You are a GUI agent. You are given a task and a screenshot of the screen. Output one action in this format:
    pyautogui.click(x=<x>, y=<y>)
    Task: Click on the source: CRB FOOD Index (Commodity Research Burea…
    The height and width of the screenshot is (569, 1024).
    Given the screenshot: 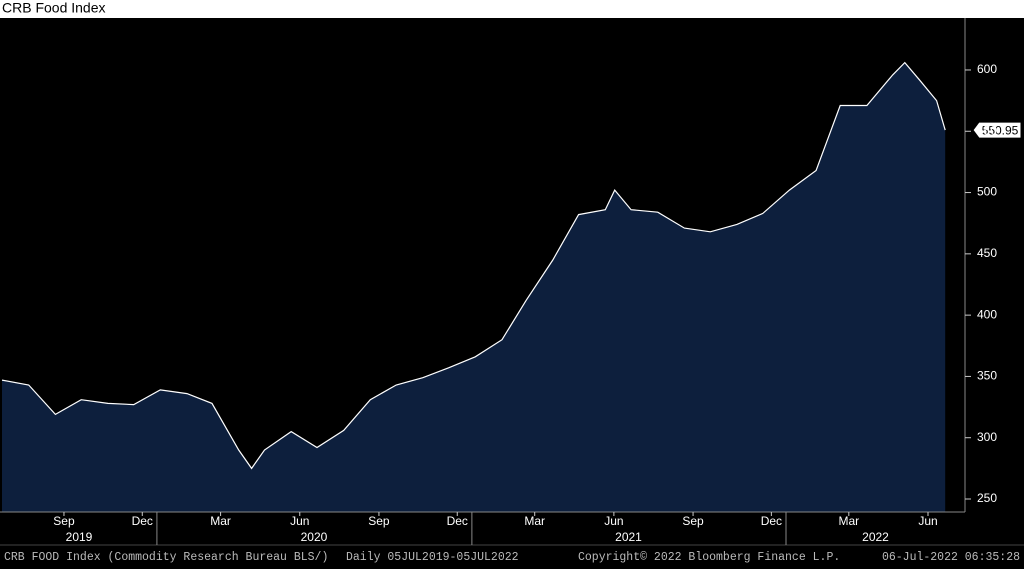 What is the action you would take?
    pyautogui.click(x=166, y=557)
    